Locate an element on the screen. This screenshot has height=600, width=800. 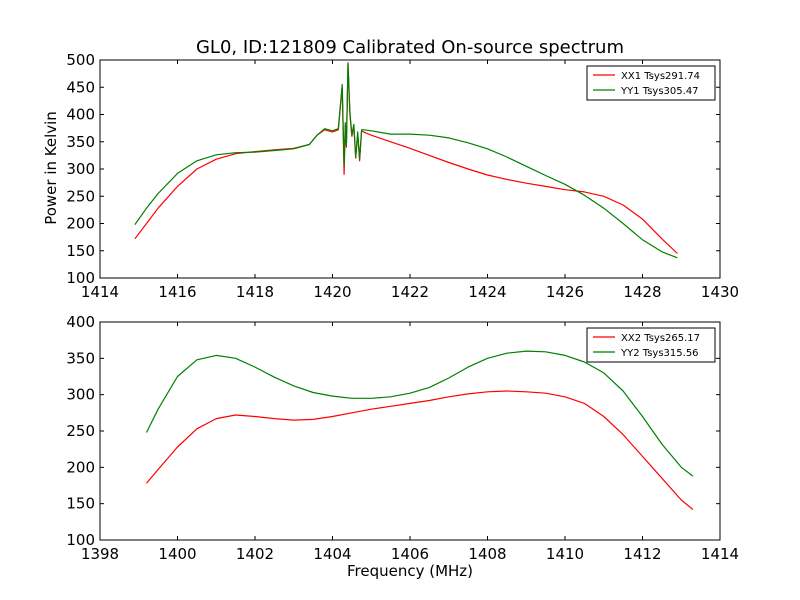
x-tick-label: 1402 is located at coordinates (255, 554).